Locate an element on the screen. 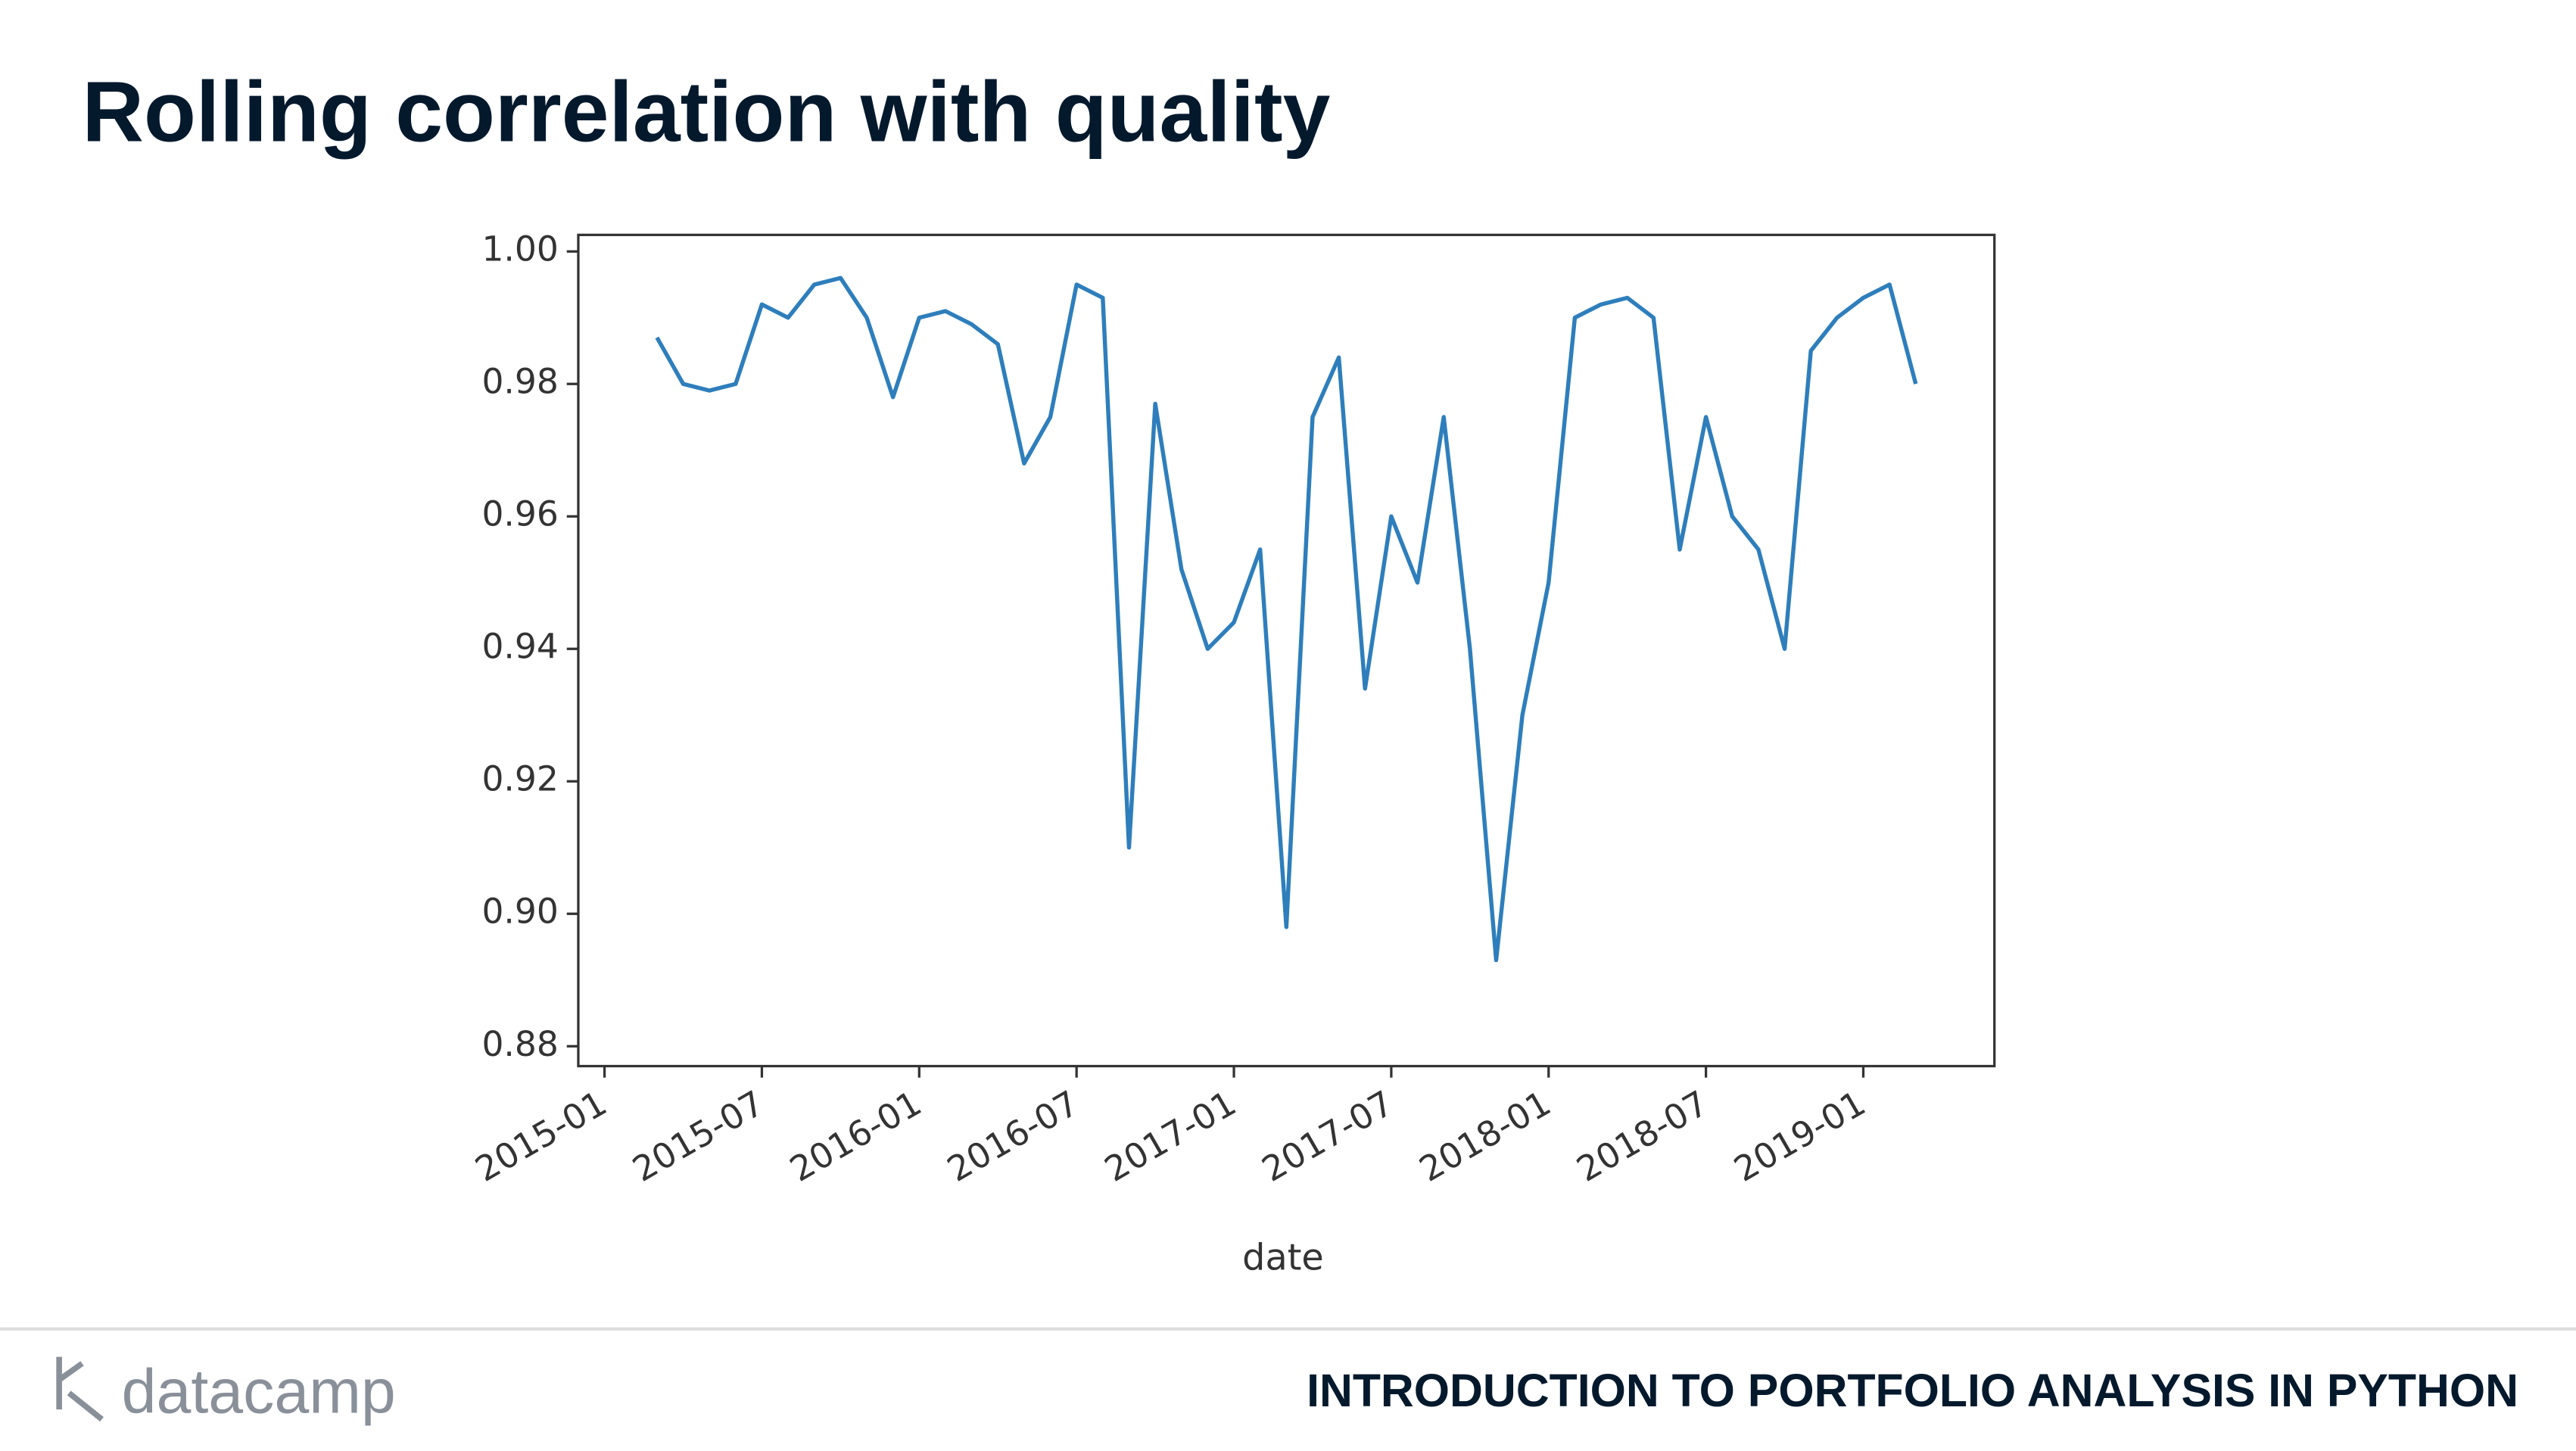 This screenshot has width=2576, height=1451. x-tick-label: 2018-07 is located at coordinates (1642, 1137).